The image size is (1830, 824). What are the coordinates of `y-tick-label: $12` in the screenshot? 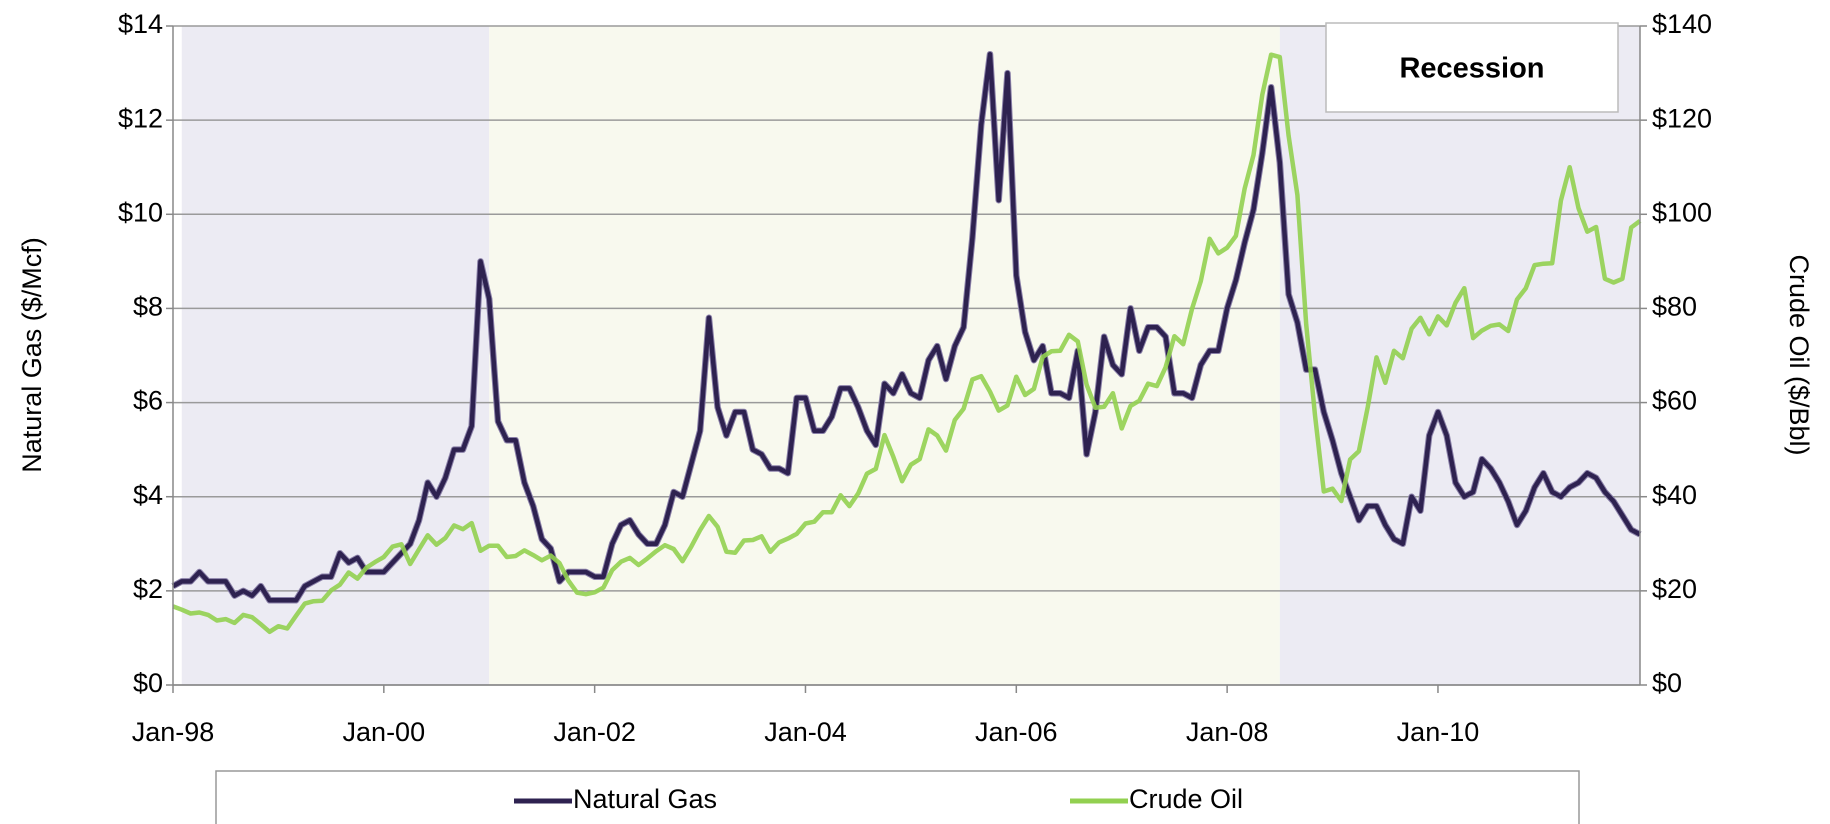 It's located at (140, 118).